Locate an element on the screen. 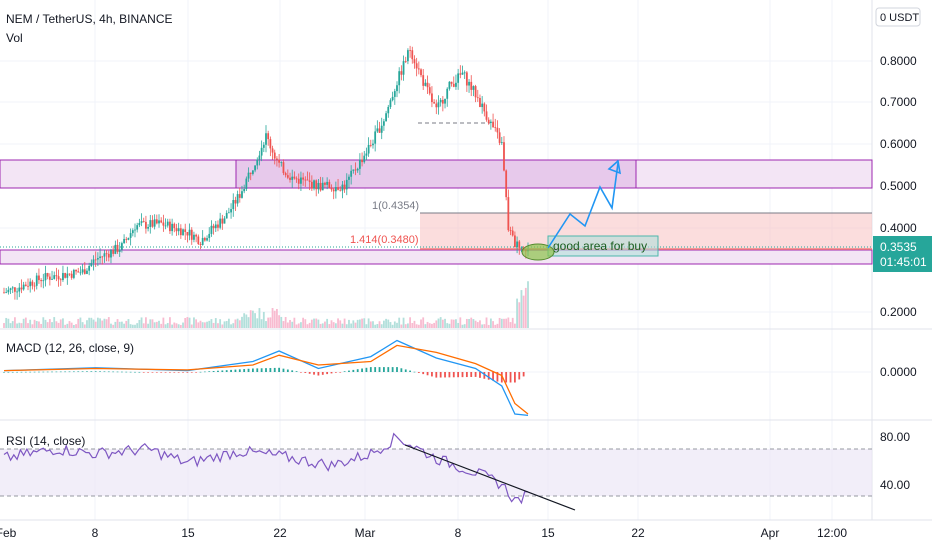 The height and width of the screenshot is (550, 932). symbol-title: NEM / TetherUS, 4h, BINANCE is located at coordinates (89, 19).